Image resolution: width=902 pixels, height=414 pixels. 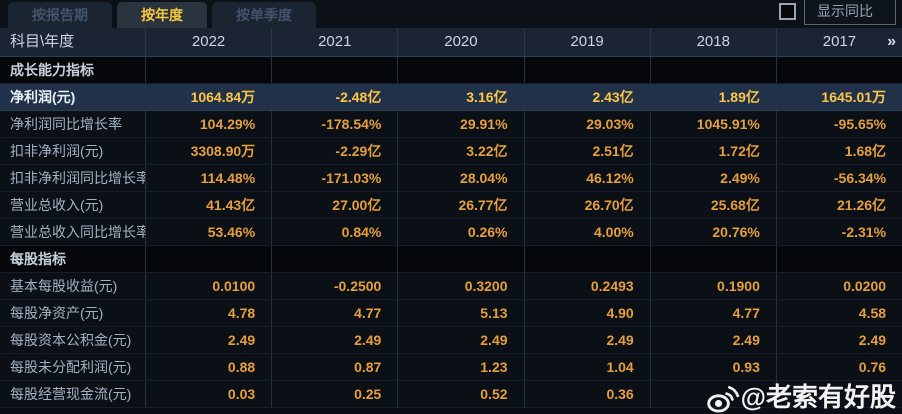 What do you see at coordinates (586, 394) in the screenshot?
I see `value-cell: 0.36` at bounding box center [586, 394].